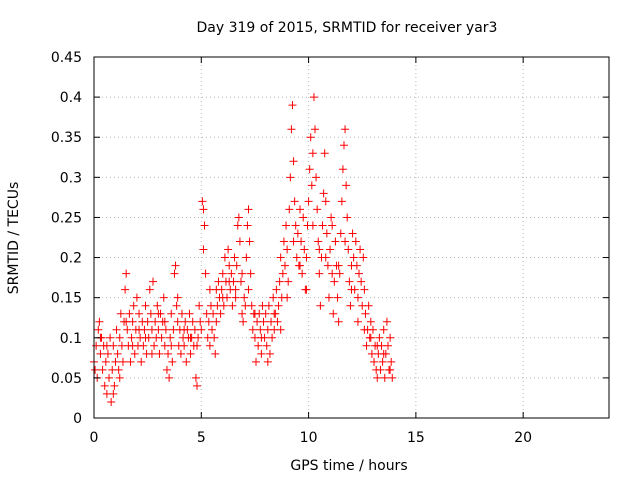 The height and width of the screenshot is (480, 640). I want to click on y-tick-label: 0.3, so click(71, 178).